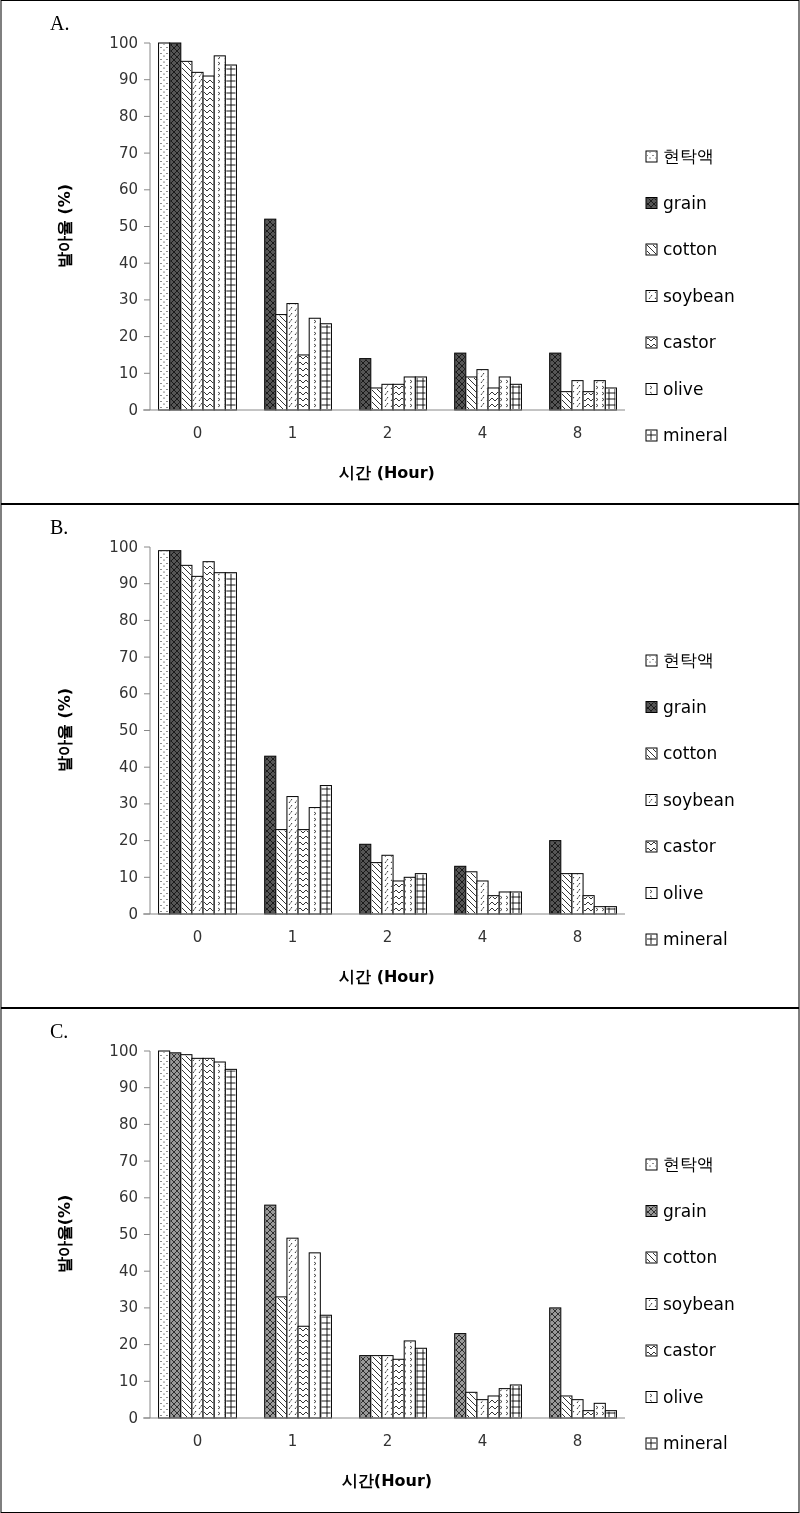 Image resolution: width=800 pixels, height=1513 pixels. I want to click on chart-title: B., so click(59, 526).